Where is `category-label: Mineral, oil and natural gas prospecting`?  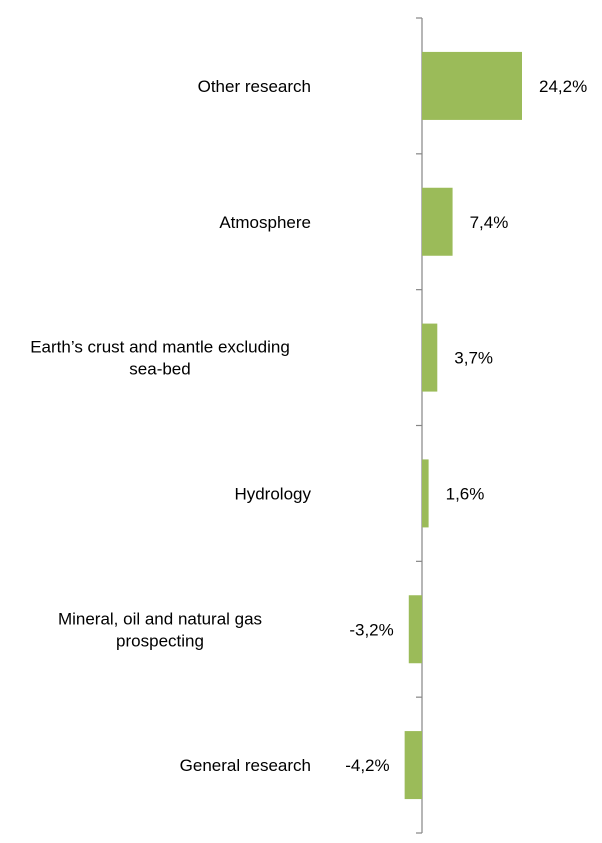 category-label: Mineral, oil and natural gas prospecting is located at coordinates (160, 629).